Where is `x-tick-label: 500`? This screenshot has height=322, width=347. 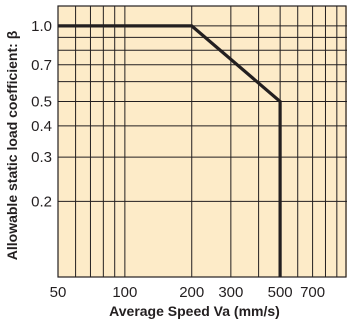
x-tick-label: 500 is located at coordinates (280, 292).